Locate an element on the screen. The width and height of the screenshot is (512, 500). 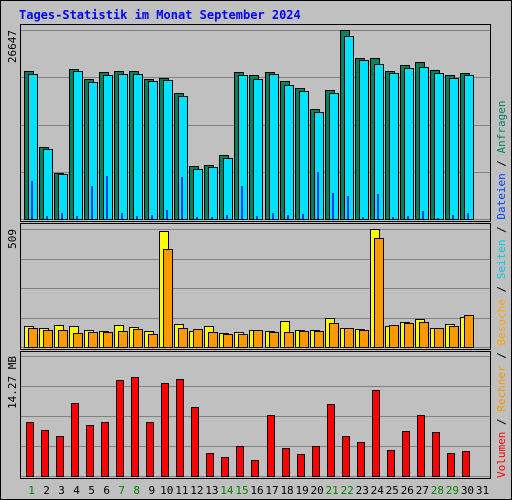
legend-item: Anfragen is located at coordinates (501, 126).